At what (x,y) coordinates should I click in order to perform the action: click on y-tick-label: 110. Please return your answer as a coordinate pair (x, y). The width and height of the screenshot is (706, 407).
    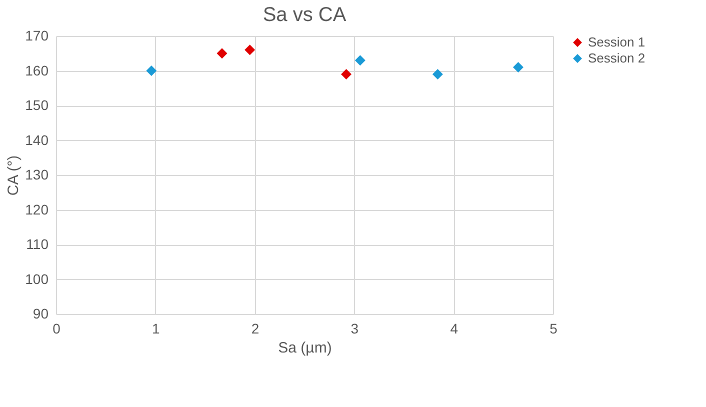
    Looking at the image, I should click on (37, 244).